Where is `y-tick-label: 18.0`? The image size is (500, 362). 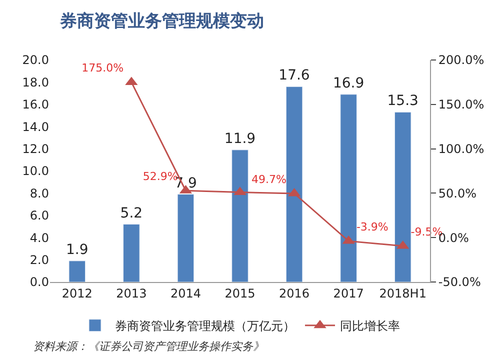
y-tick-label: 18.0 is located at coordinates (35, 82).